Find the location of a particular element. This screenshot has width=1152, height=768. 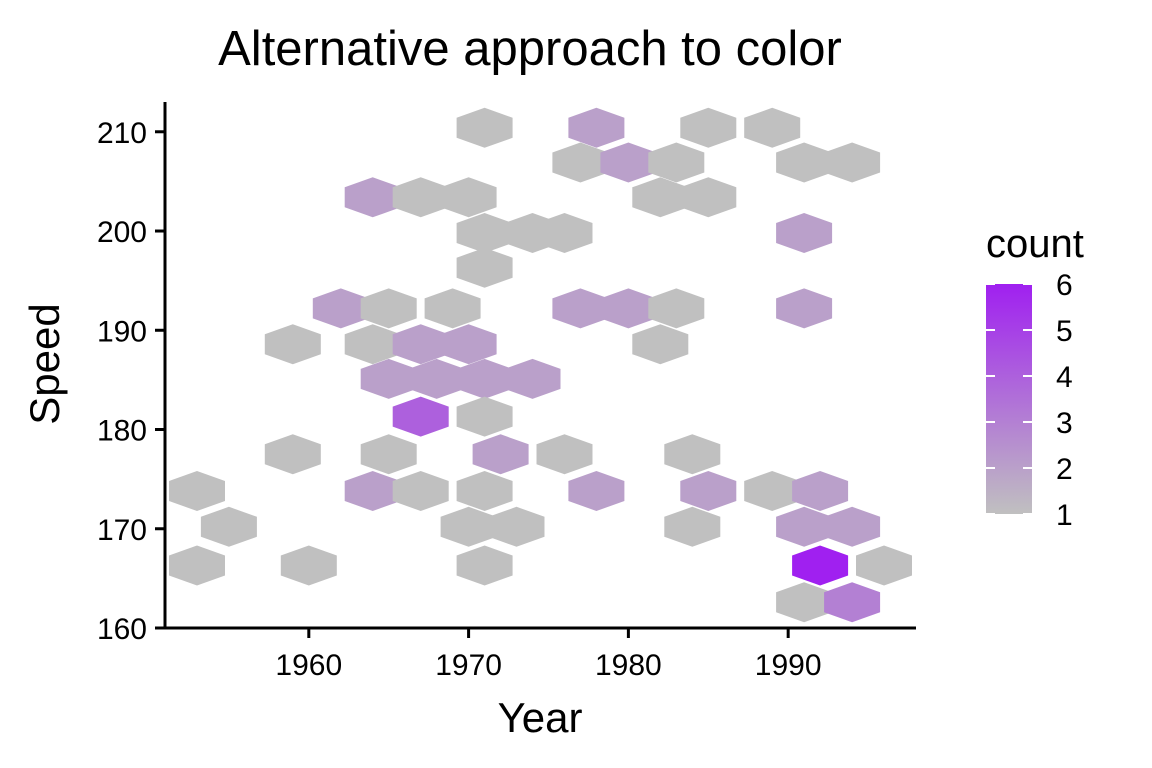

legend-colorbar is located at coordinates (1009, 399).